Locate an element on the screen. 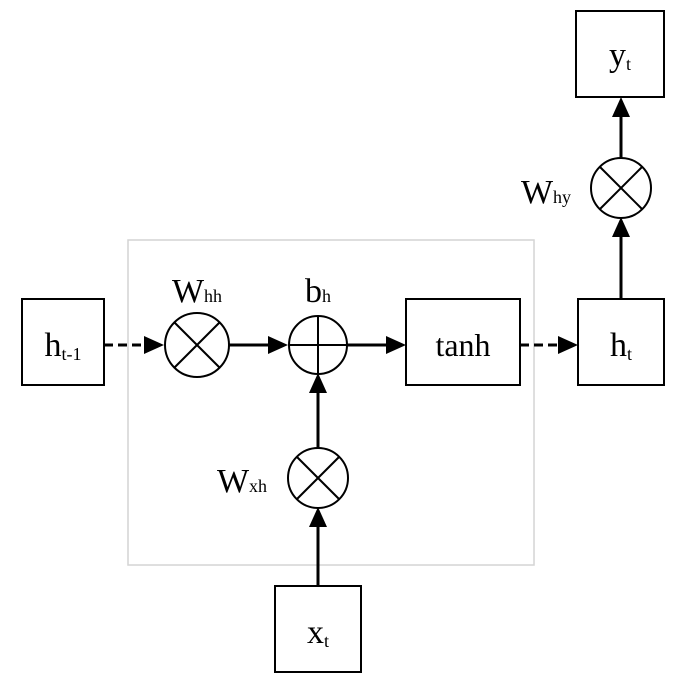 The width and height of the screenshot is (680, 700). arrowhead-to-bh is located at coordinates (278, 345).